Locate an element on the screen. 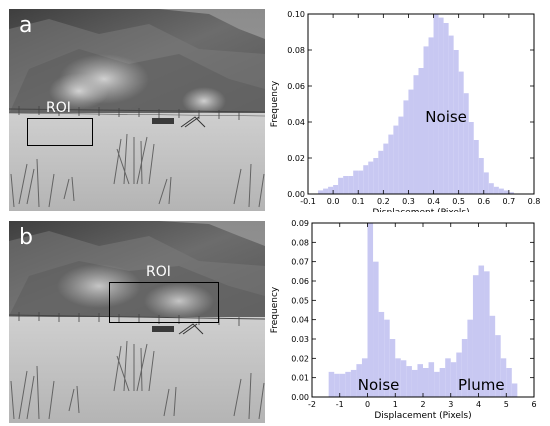 The image size is (550, 426). x-tick-label: -2 is located at coordinates (312, 404).